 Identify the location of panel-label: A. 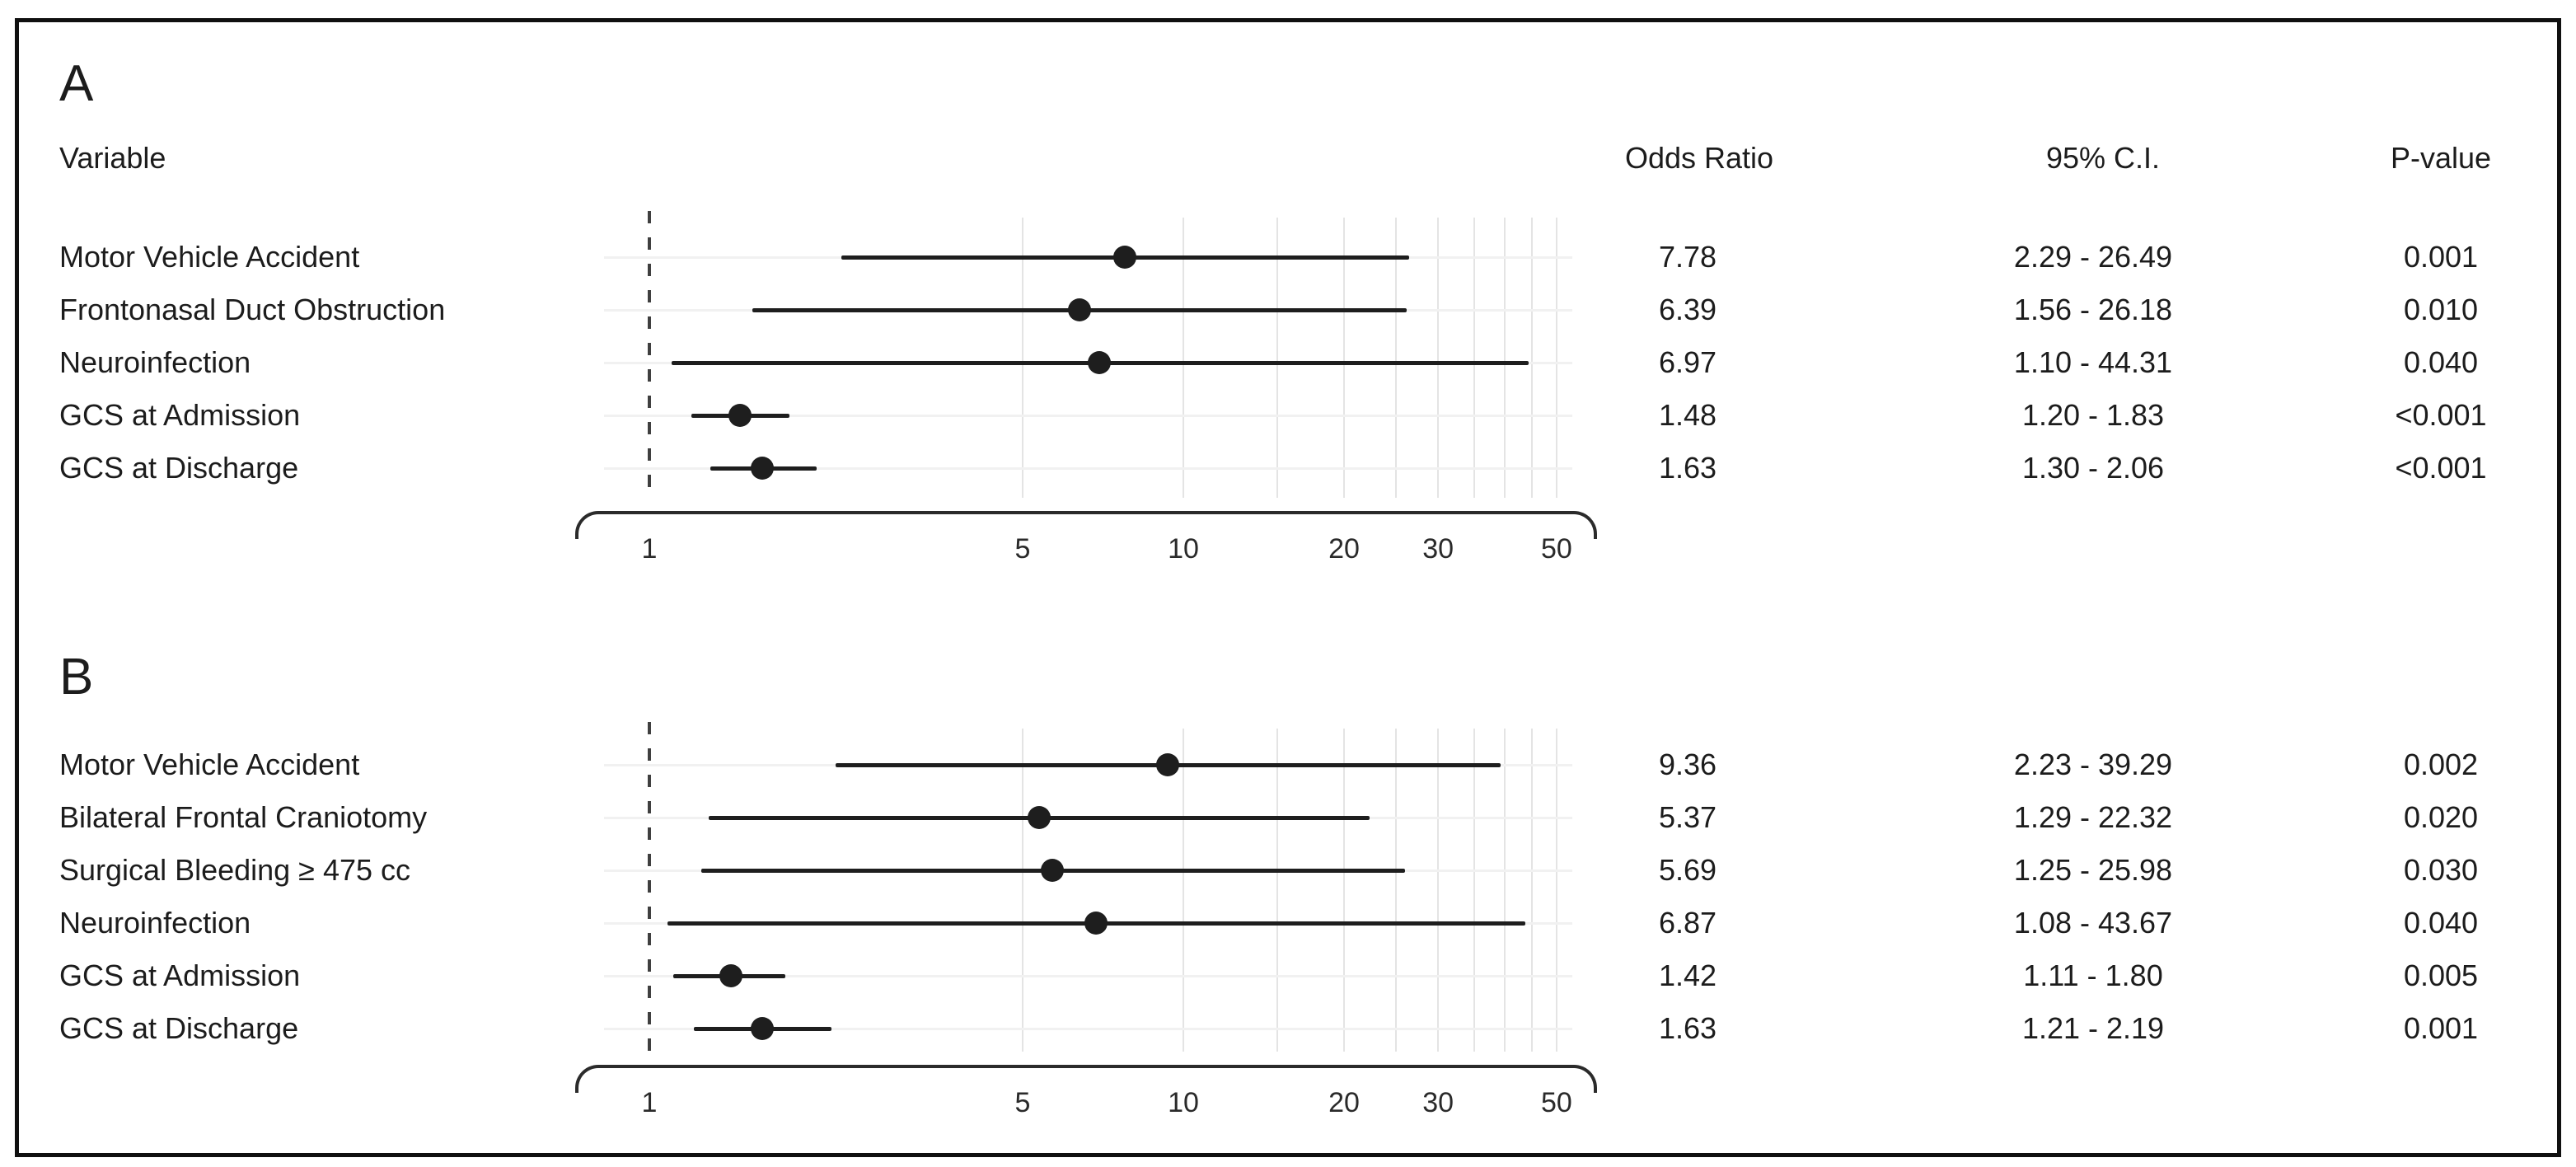
(76, 83).